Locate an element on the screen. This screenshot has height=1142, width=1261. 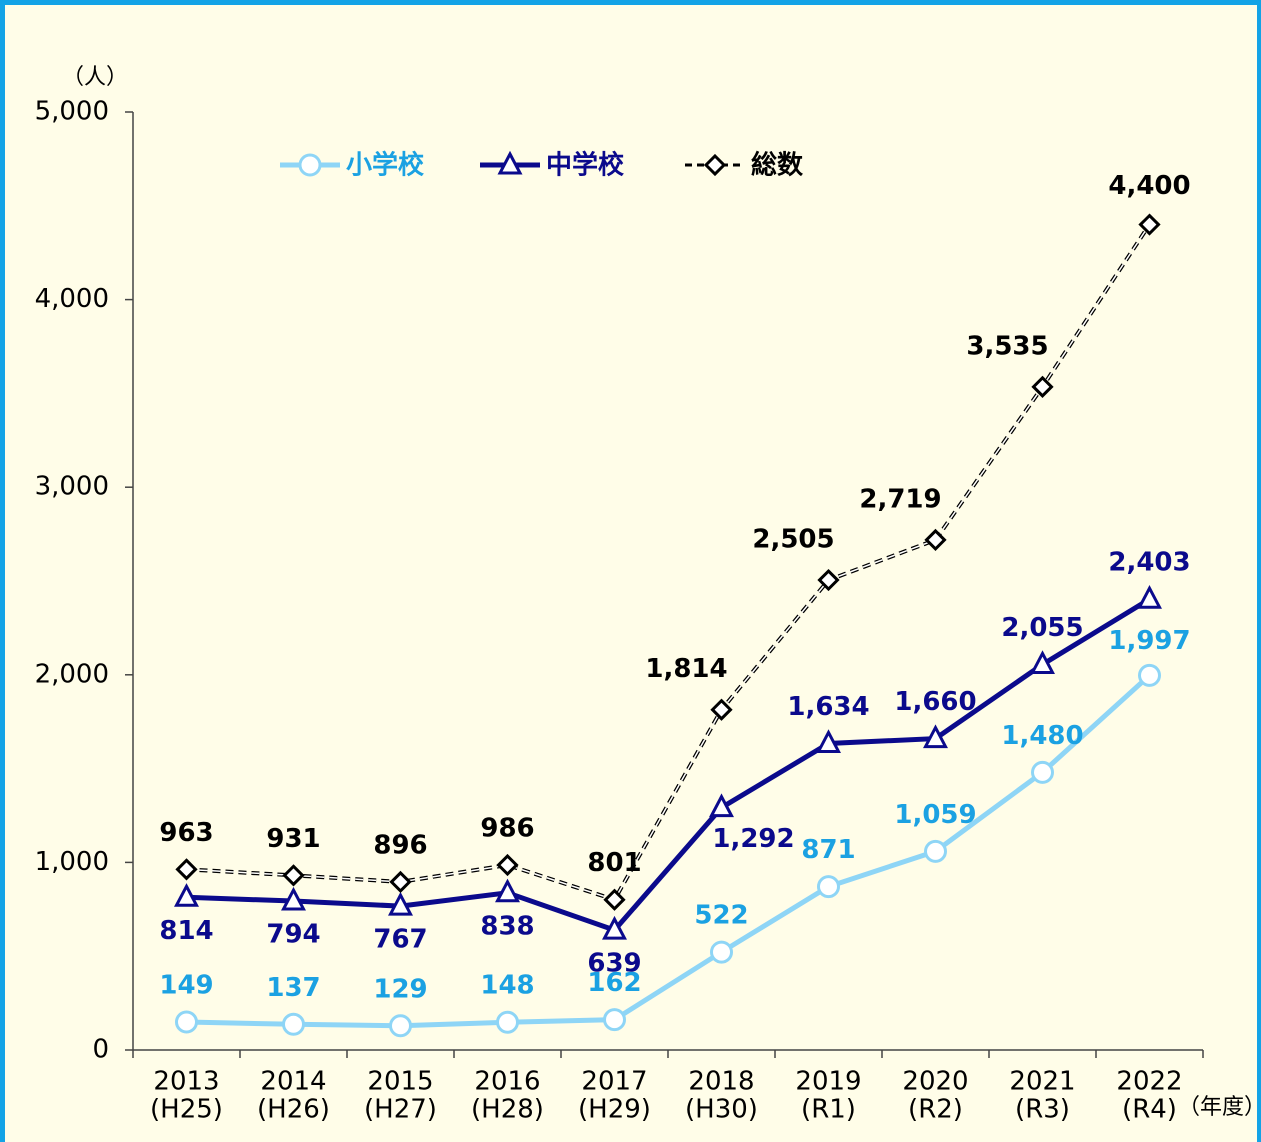
x-tick-sublabel: (H26) is located at coordinates (293, 1110).